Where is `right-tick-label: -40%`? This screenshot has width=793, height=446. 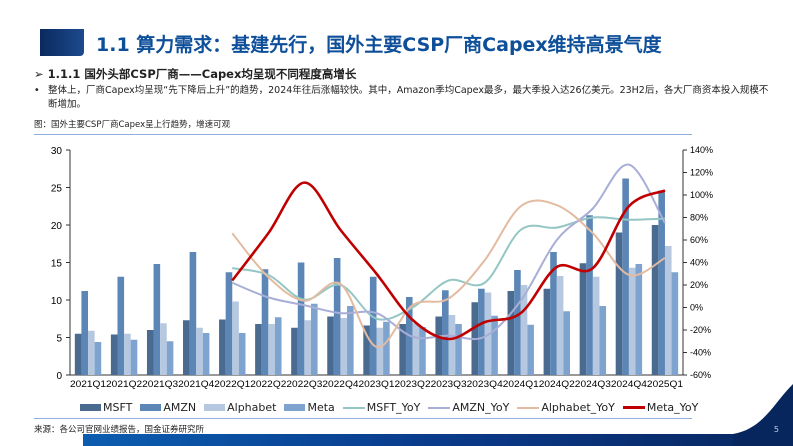
right-tick-label: -40% is located at coordinates (700, 353).